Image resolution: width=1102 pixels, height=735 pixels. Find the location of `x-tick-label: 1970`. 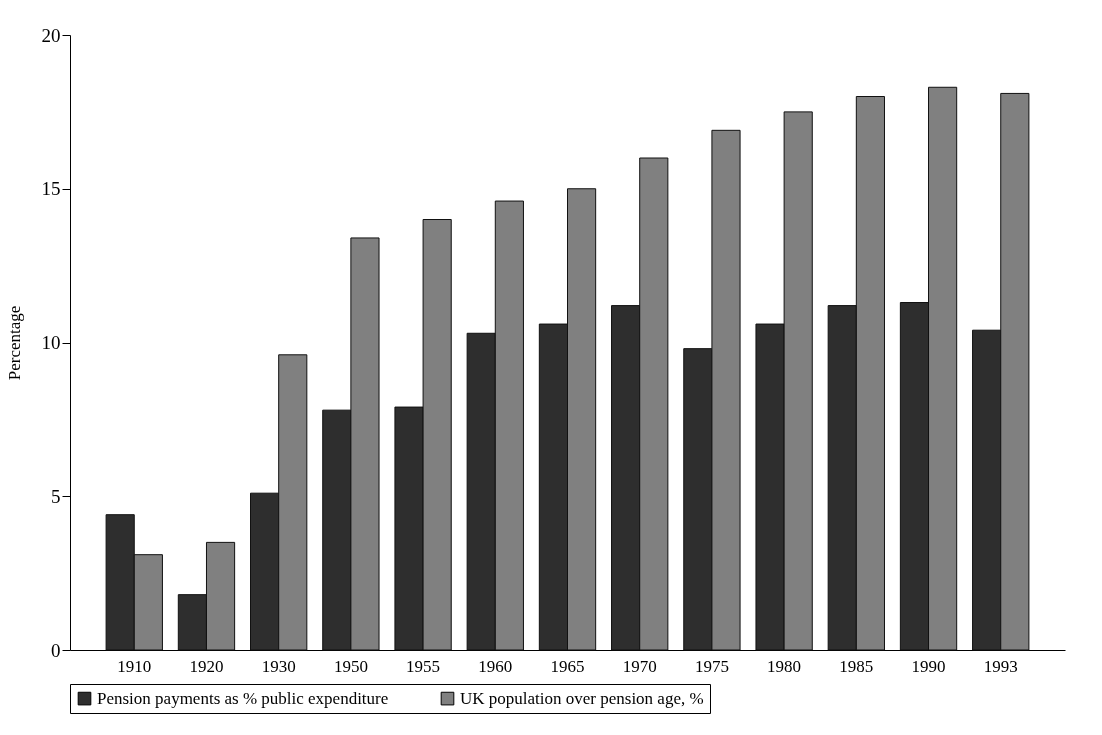

x-tick-label: 1970 is located at coordinates (639, 666).